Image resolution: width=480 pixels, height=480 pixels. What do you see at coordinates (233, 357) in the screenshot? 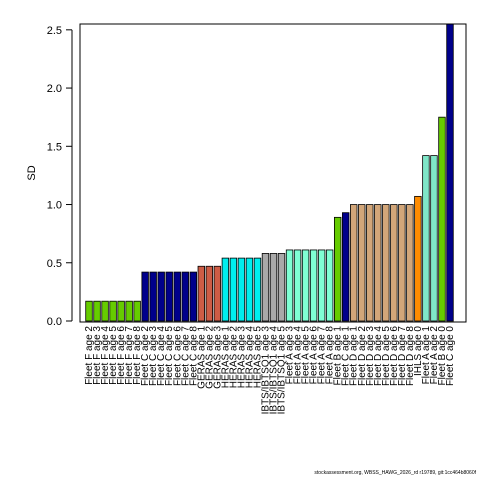
I see `x-tick-label-18: HERAS age 2` at bounding box center [233, 357].